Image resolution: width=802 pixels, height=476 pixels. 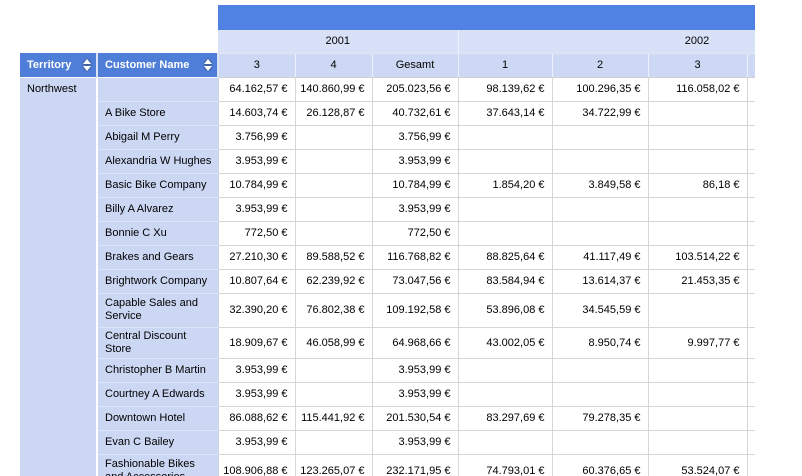 What do you see at coordinates (505, 89) in the screenshot?
I see `value-cell: 98.139,62 €` at bounding box center [505, 89].